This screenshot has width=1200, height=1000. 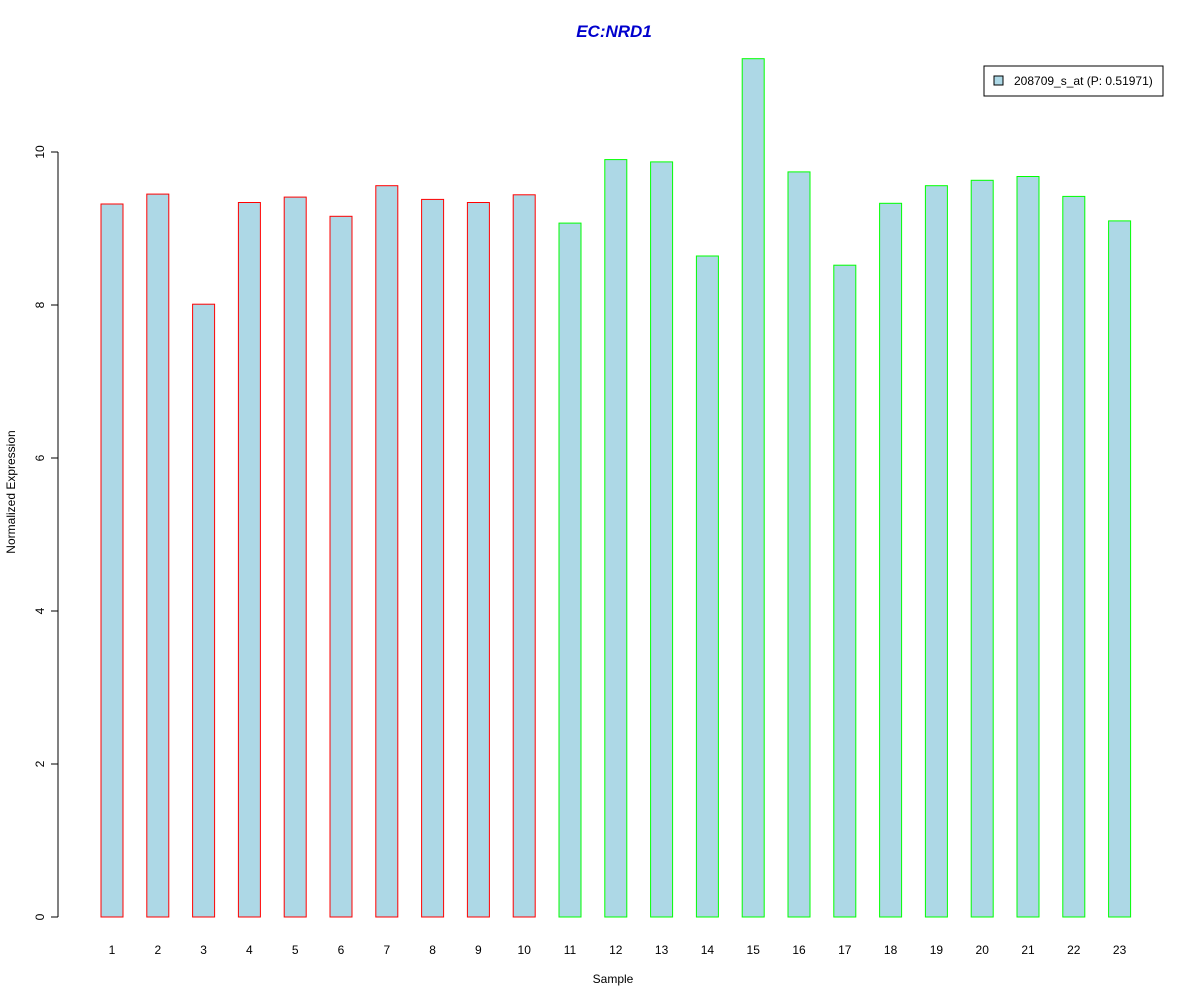 I want to click on y-axis: 0 2 4 6 8 10, so click(x=46, y=532).